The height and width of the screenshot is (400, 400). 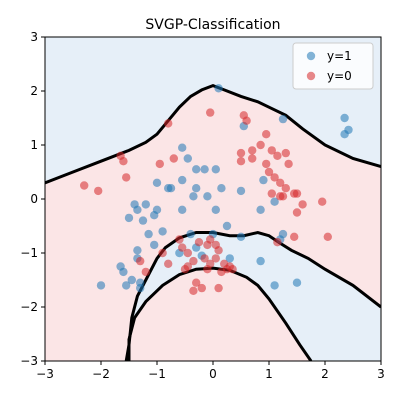 I want to click on y-axis: −3 −2 −1 0 1 2 3, so click(x=32, y=199).